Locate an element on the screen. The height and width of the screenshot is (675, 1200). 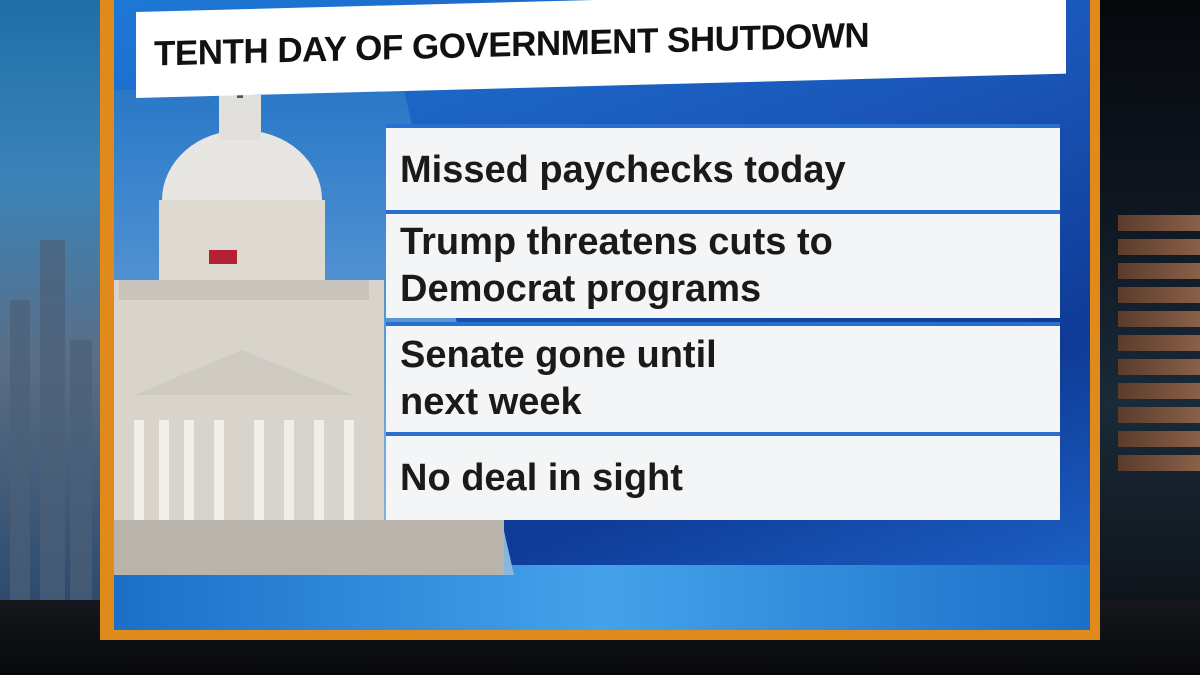
bullet-item: Missed paychecks today is located at coordinates (723, 168).